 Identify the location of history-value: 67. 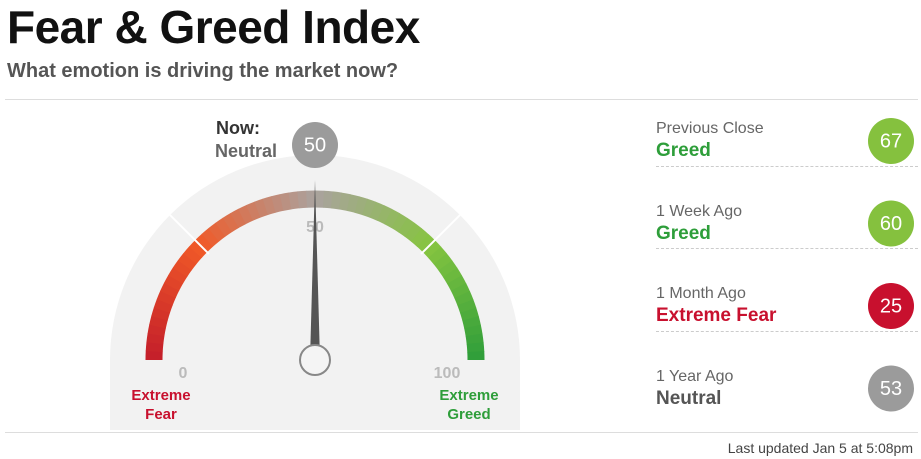
(891, 141).